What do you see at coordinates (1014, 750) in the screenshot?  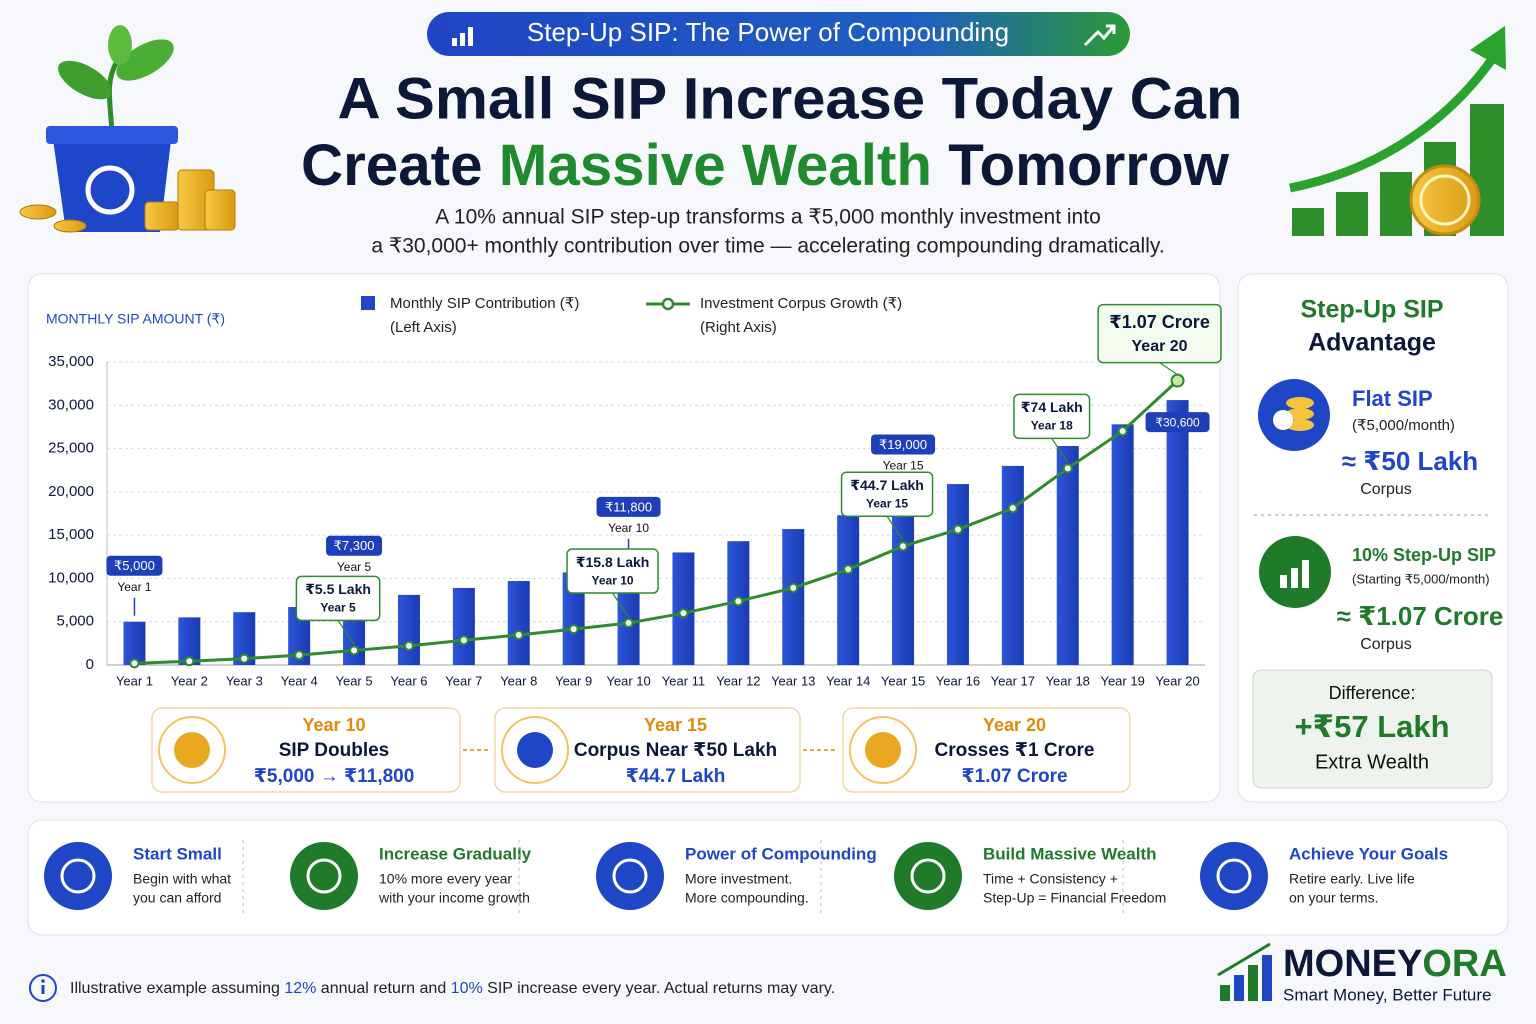 I see `milestone-title: Crosses ₹1 Crore` at bounding box center [1014, 750].